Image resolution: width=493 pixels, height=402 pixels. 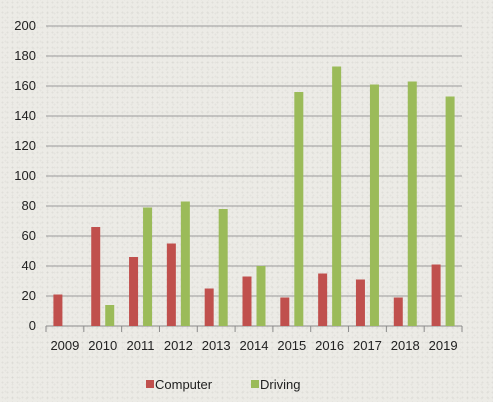 I want to click on y-tick-label: 180, so click(x=25, y=55).